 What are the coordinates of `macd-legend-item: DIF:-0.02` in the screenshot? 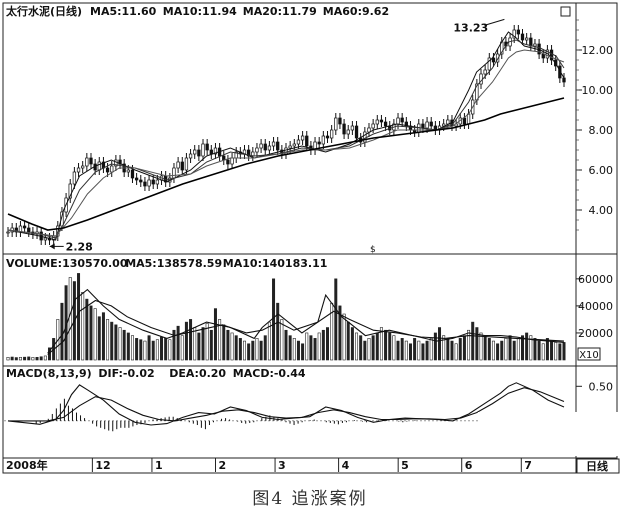 It's located at (126, 373).